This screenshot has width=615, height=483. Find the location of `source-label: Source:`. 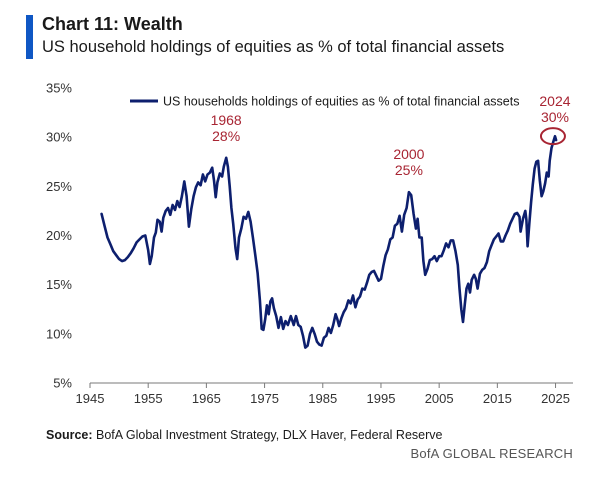

source-label: Source: is located at coordinates (69, 435).